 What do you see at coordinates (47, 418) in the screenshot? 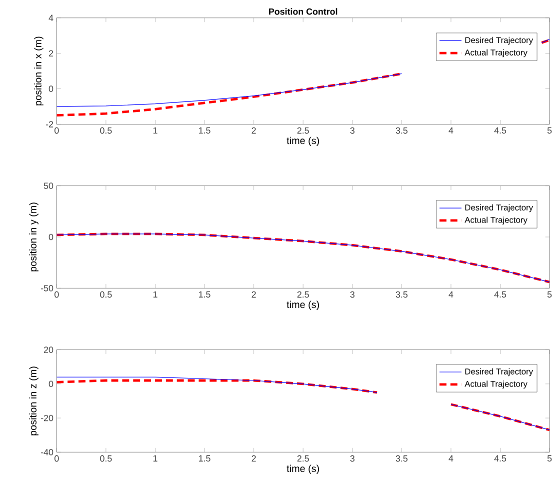
I see `y-tick-label: -20` at bounding box center [47, 418].